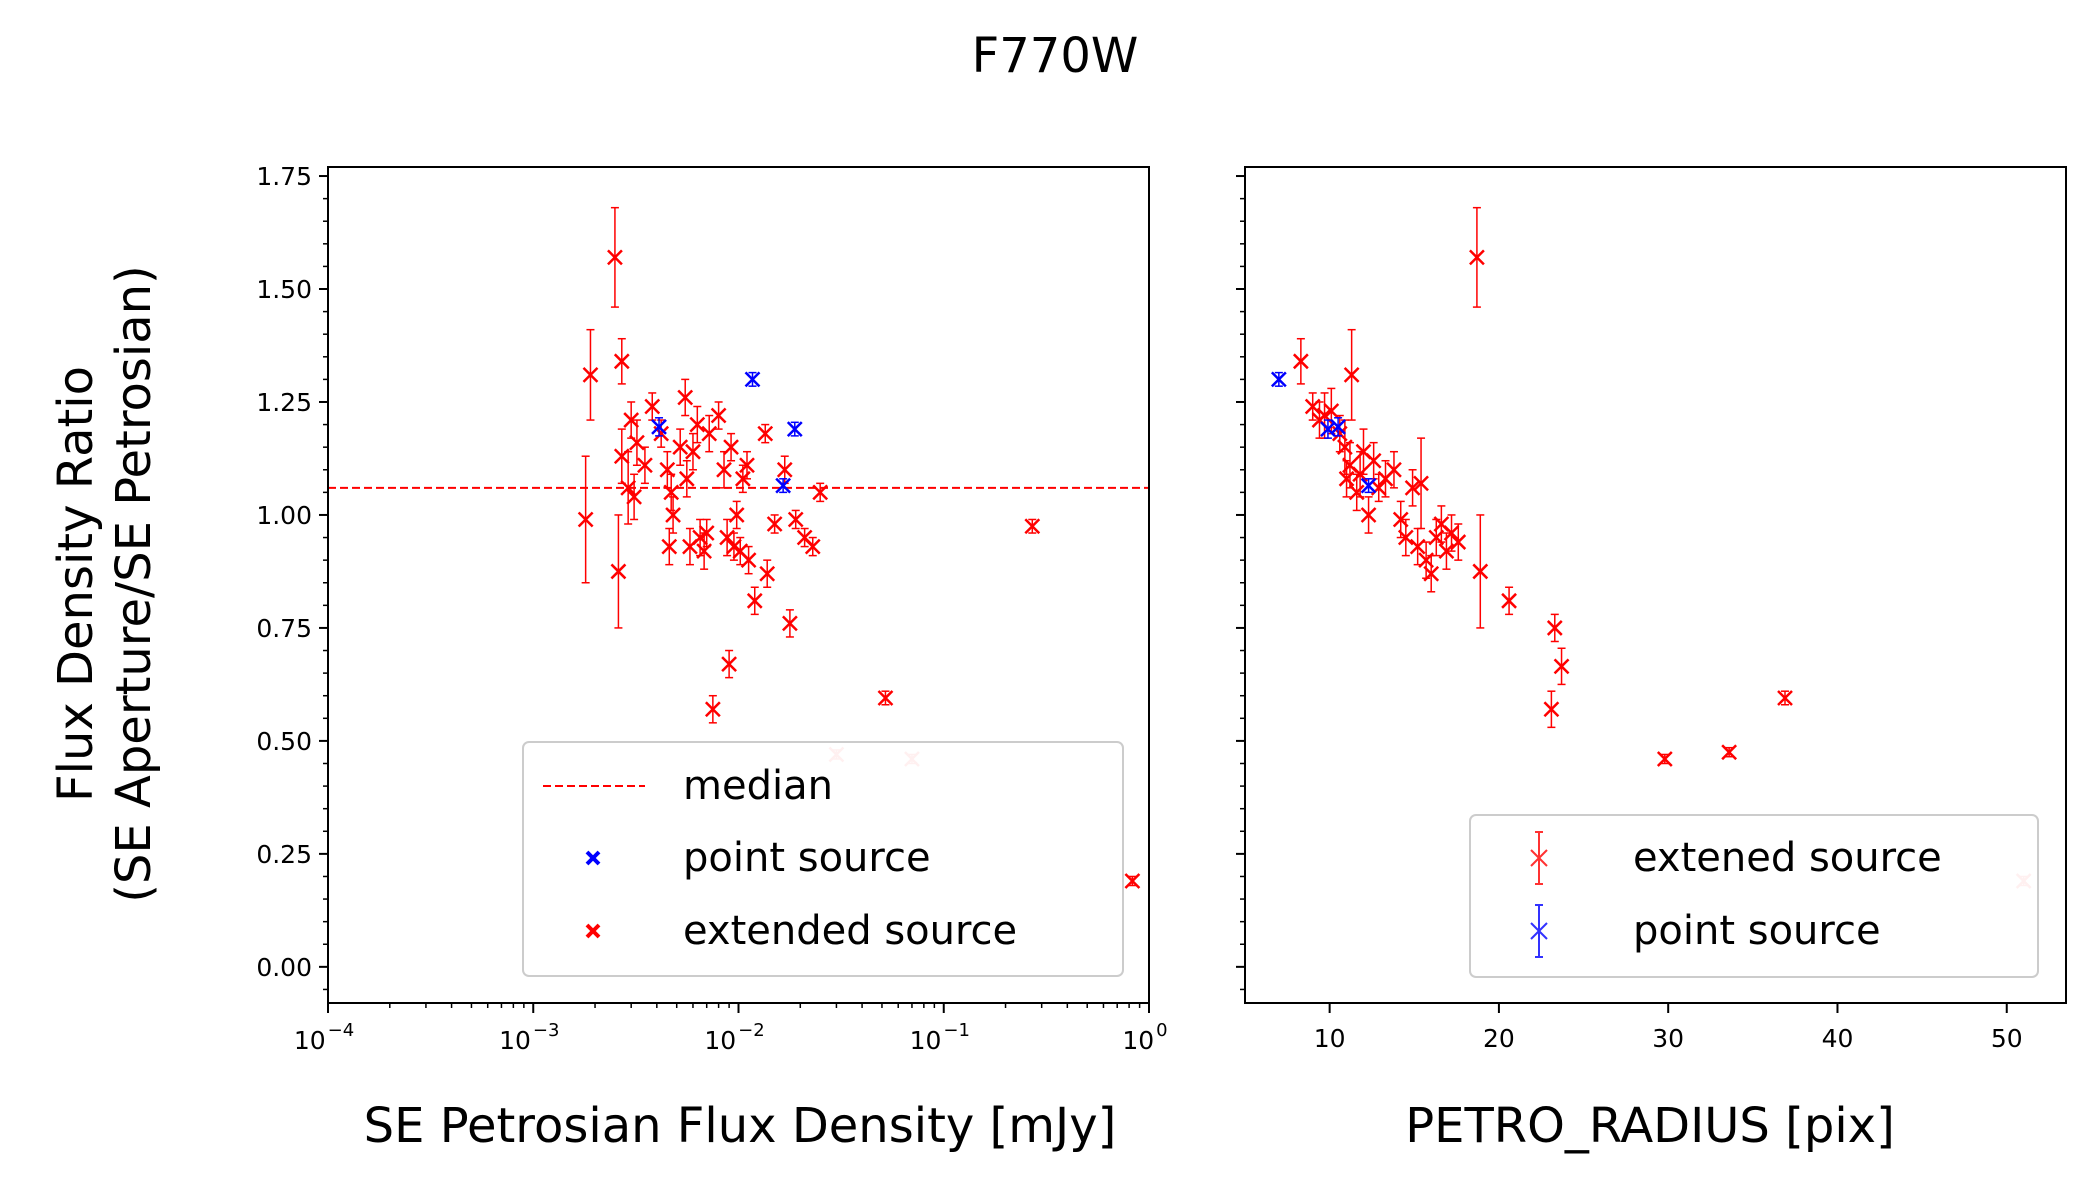 This screenshot has width=2100, height=1200. What do you see at coordinates (284, 289) in the screenshot?
I see `y-tick-label: 1.50` at bounding box center [284, 289].